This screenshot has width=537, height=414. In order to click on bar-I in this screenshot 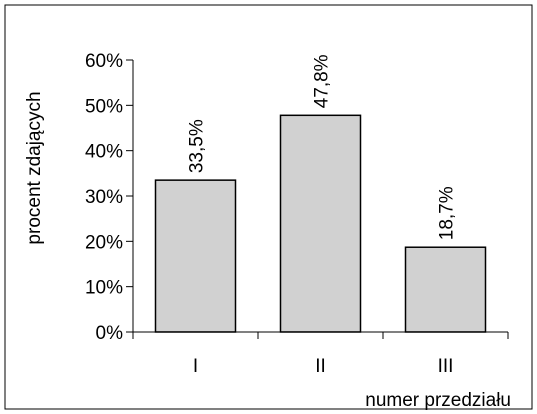, I will do `click(195, 256)`.